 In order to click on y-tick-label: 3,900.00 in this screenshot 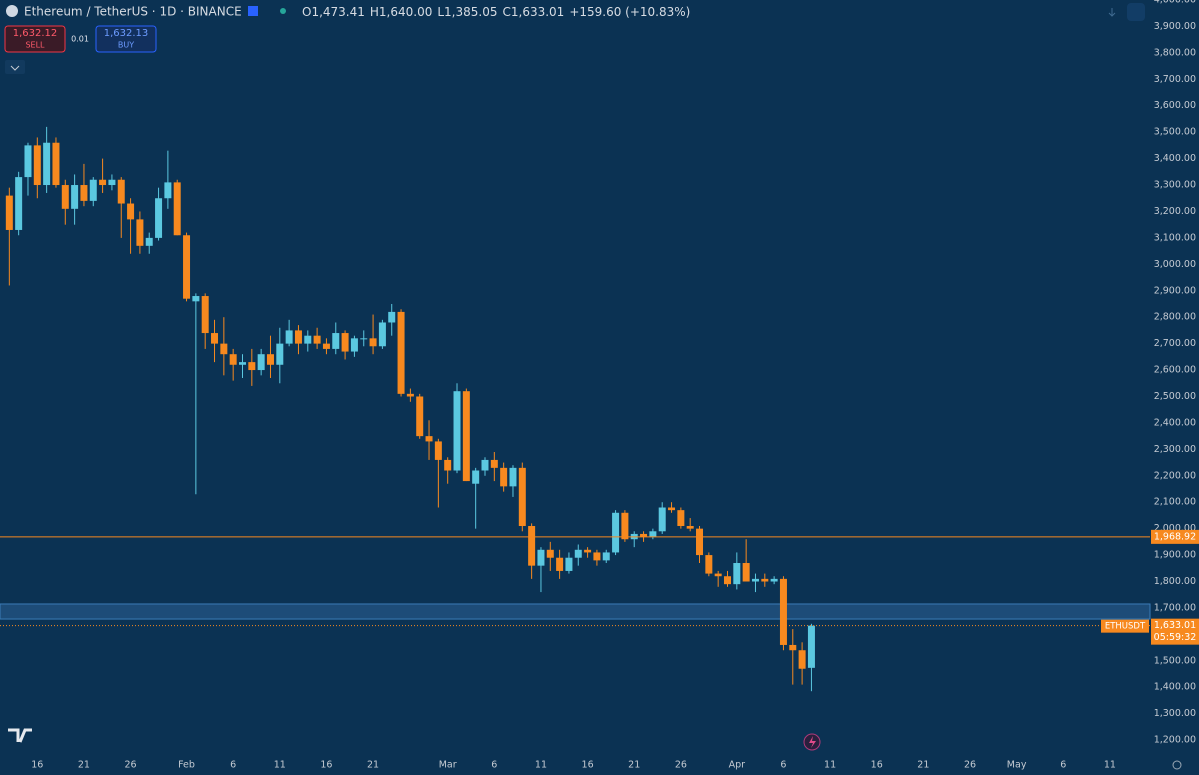, I will do `click(1175, 26)`.